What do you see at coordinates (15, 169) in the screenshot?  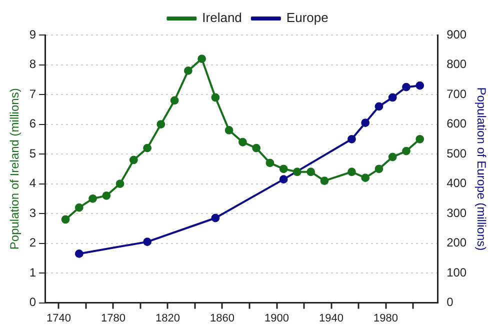 I see `y-axis-title: Population of Ireland (millions)` at bounding box center [15, 169].